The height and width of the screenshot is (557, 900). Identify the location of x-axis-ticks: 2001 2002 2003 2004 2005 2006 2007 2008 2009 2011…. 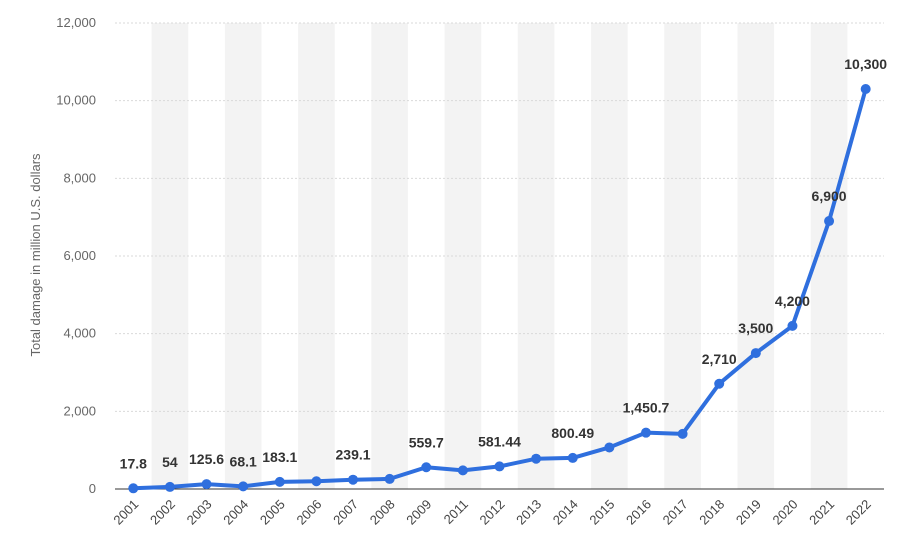
(491, 512).